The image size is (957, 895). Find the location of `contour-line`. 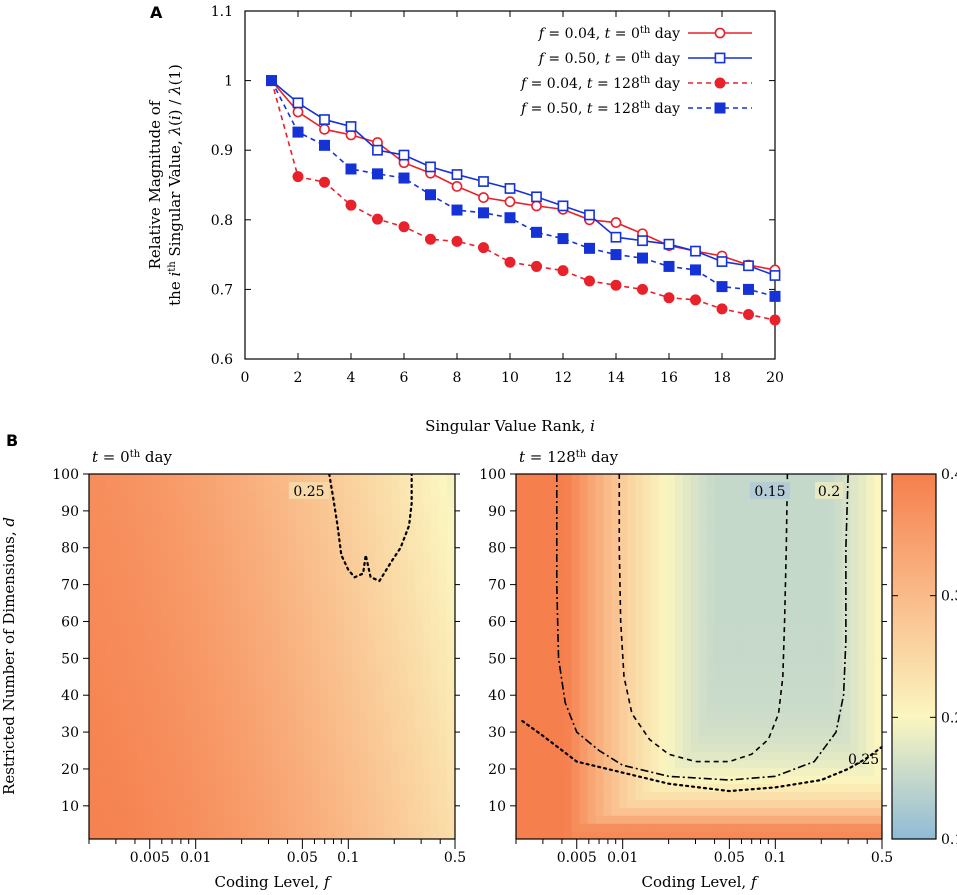

contour-line is located at coordinates (702, 627).